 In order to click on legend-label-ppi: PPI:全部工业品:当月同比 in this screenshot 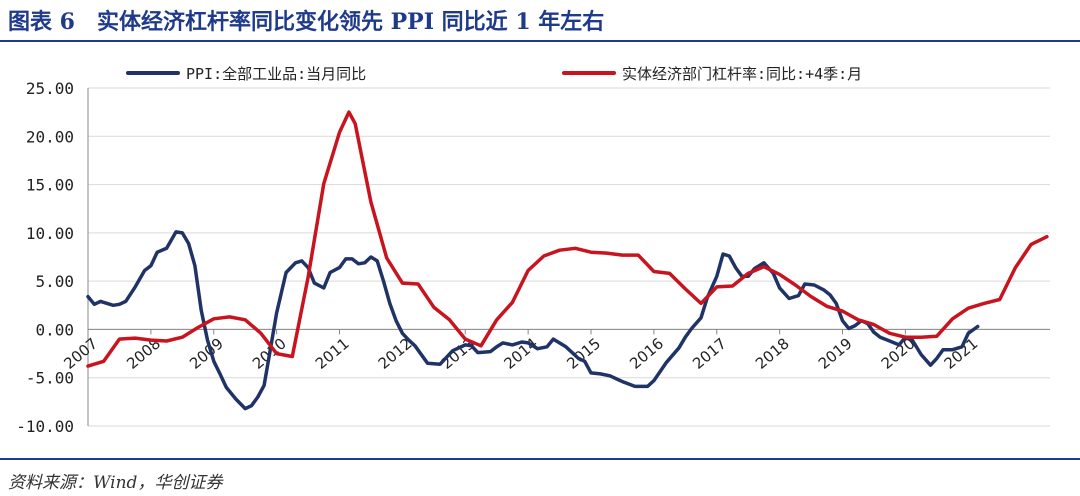, I will do `click(276, 74)`.